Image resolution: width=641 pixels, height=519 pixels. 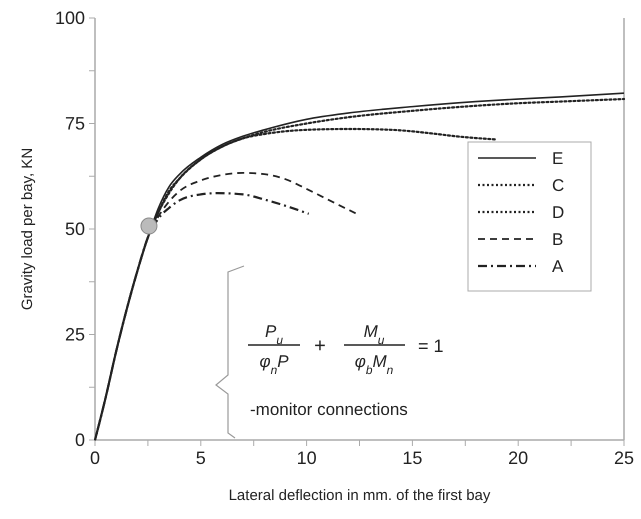 What do you see at coordinates (201, 458) in the screenshot?
I see `x-tick-label: 5` at bounding box center [201, 458].